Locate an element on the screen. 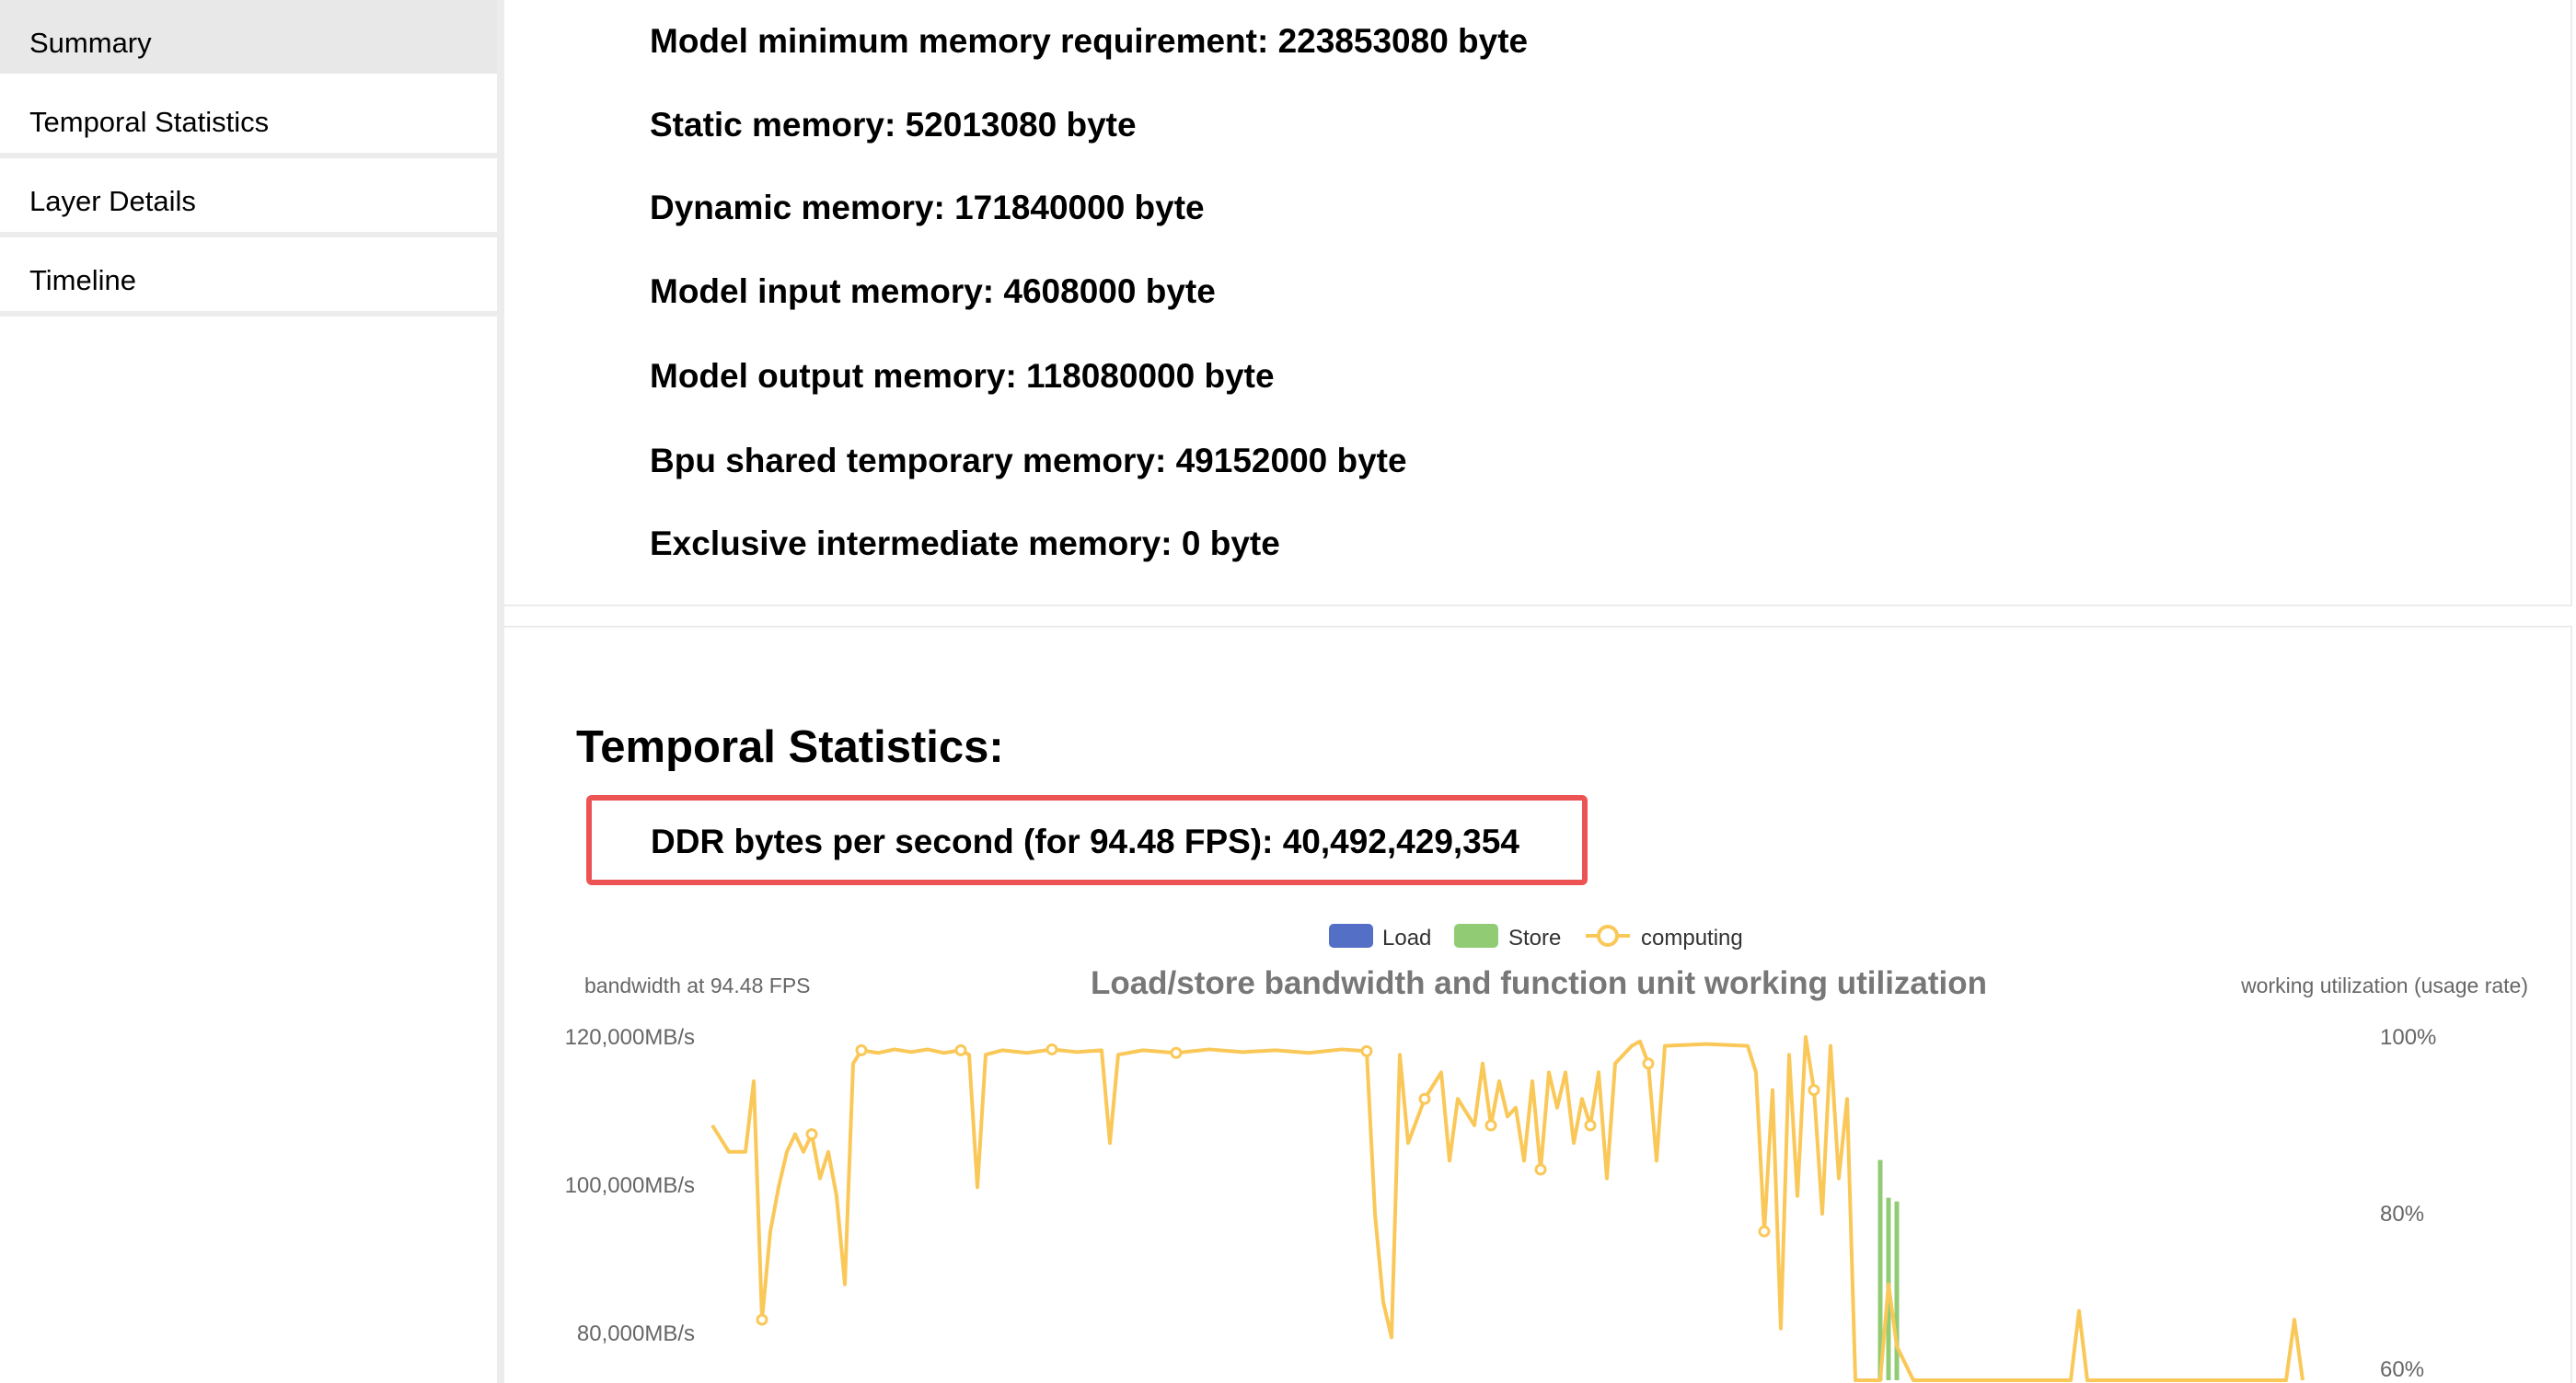  legend-store-label: Store is located at coordinates (1534, 938).